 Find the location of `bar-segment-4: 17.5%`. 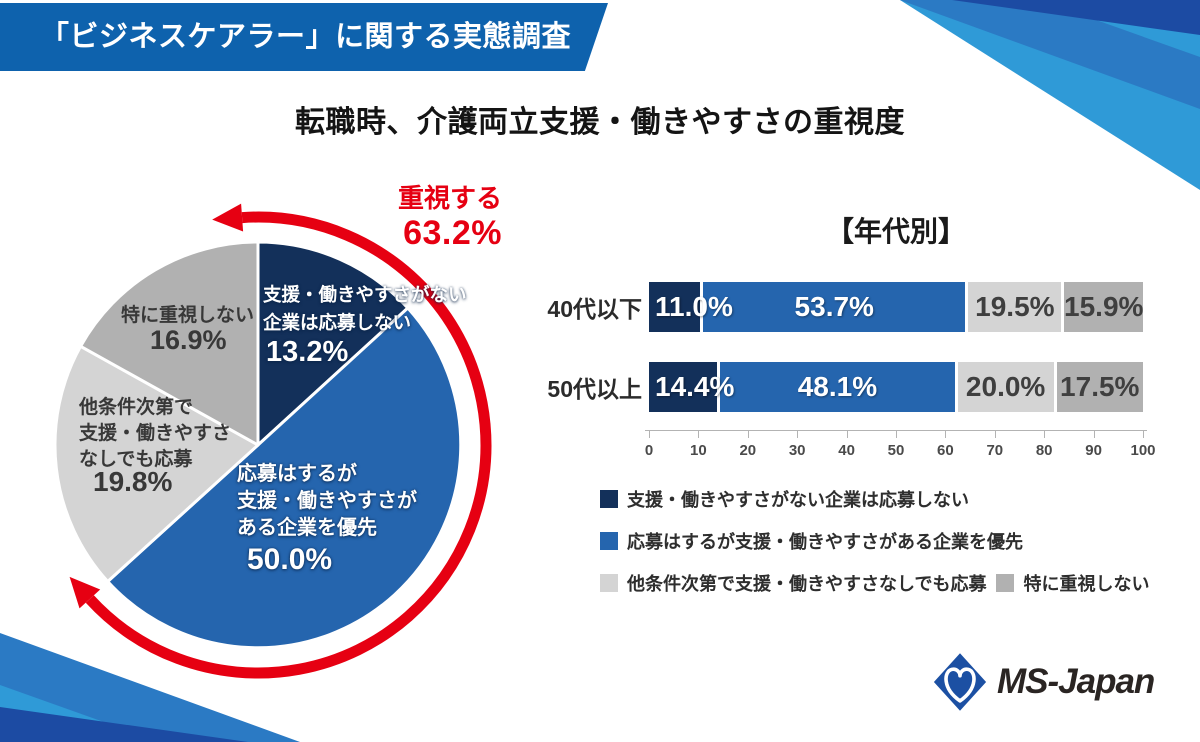

bar-segment-4: 17.5% is located at coordinates (1099, 387).